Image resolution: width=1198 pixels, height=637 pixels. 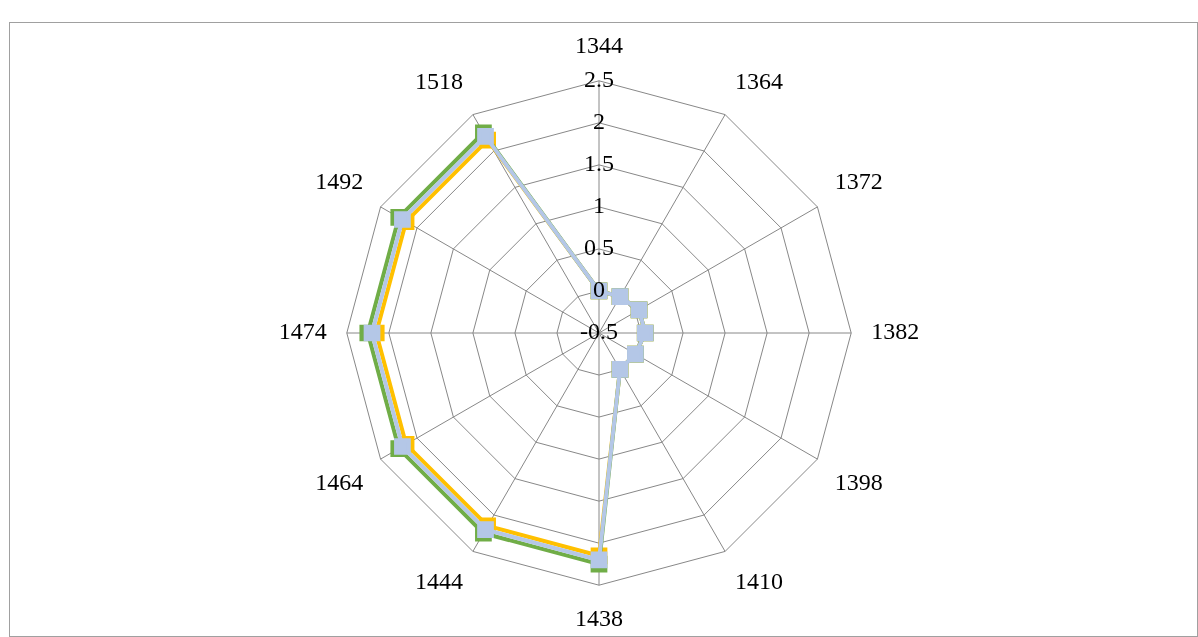 I want to click on y-tick-label: 1, so click(x=599, y=205).